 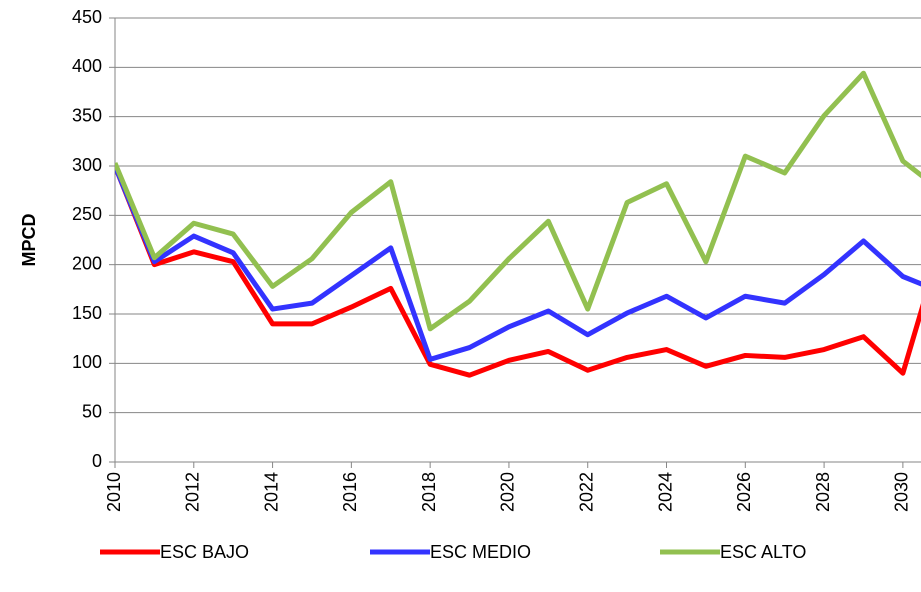 I want to click on y-tick-label: 400, so click(x=87, y=66).